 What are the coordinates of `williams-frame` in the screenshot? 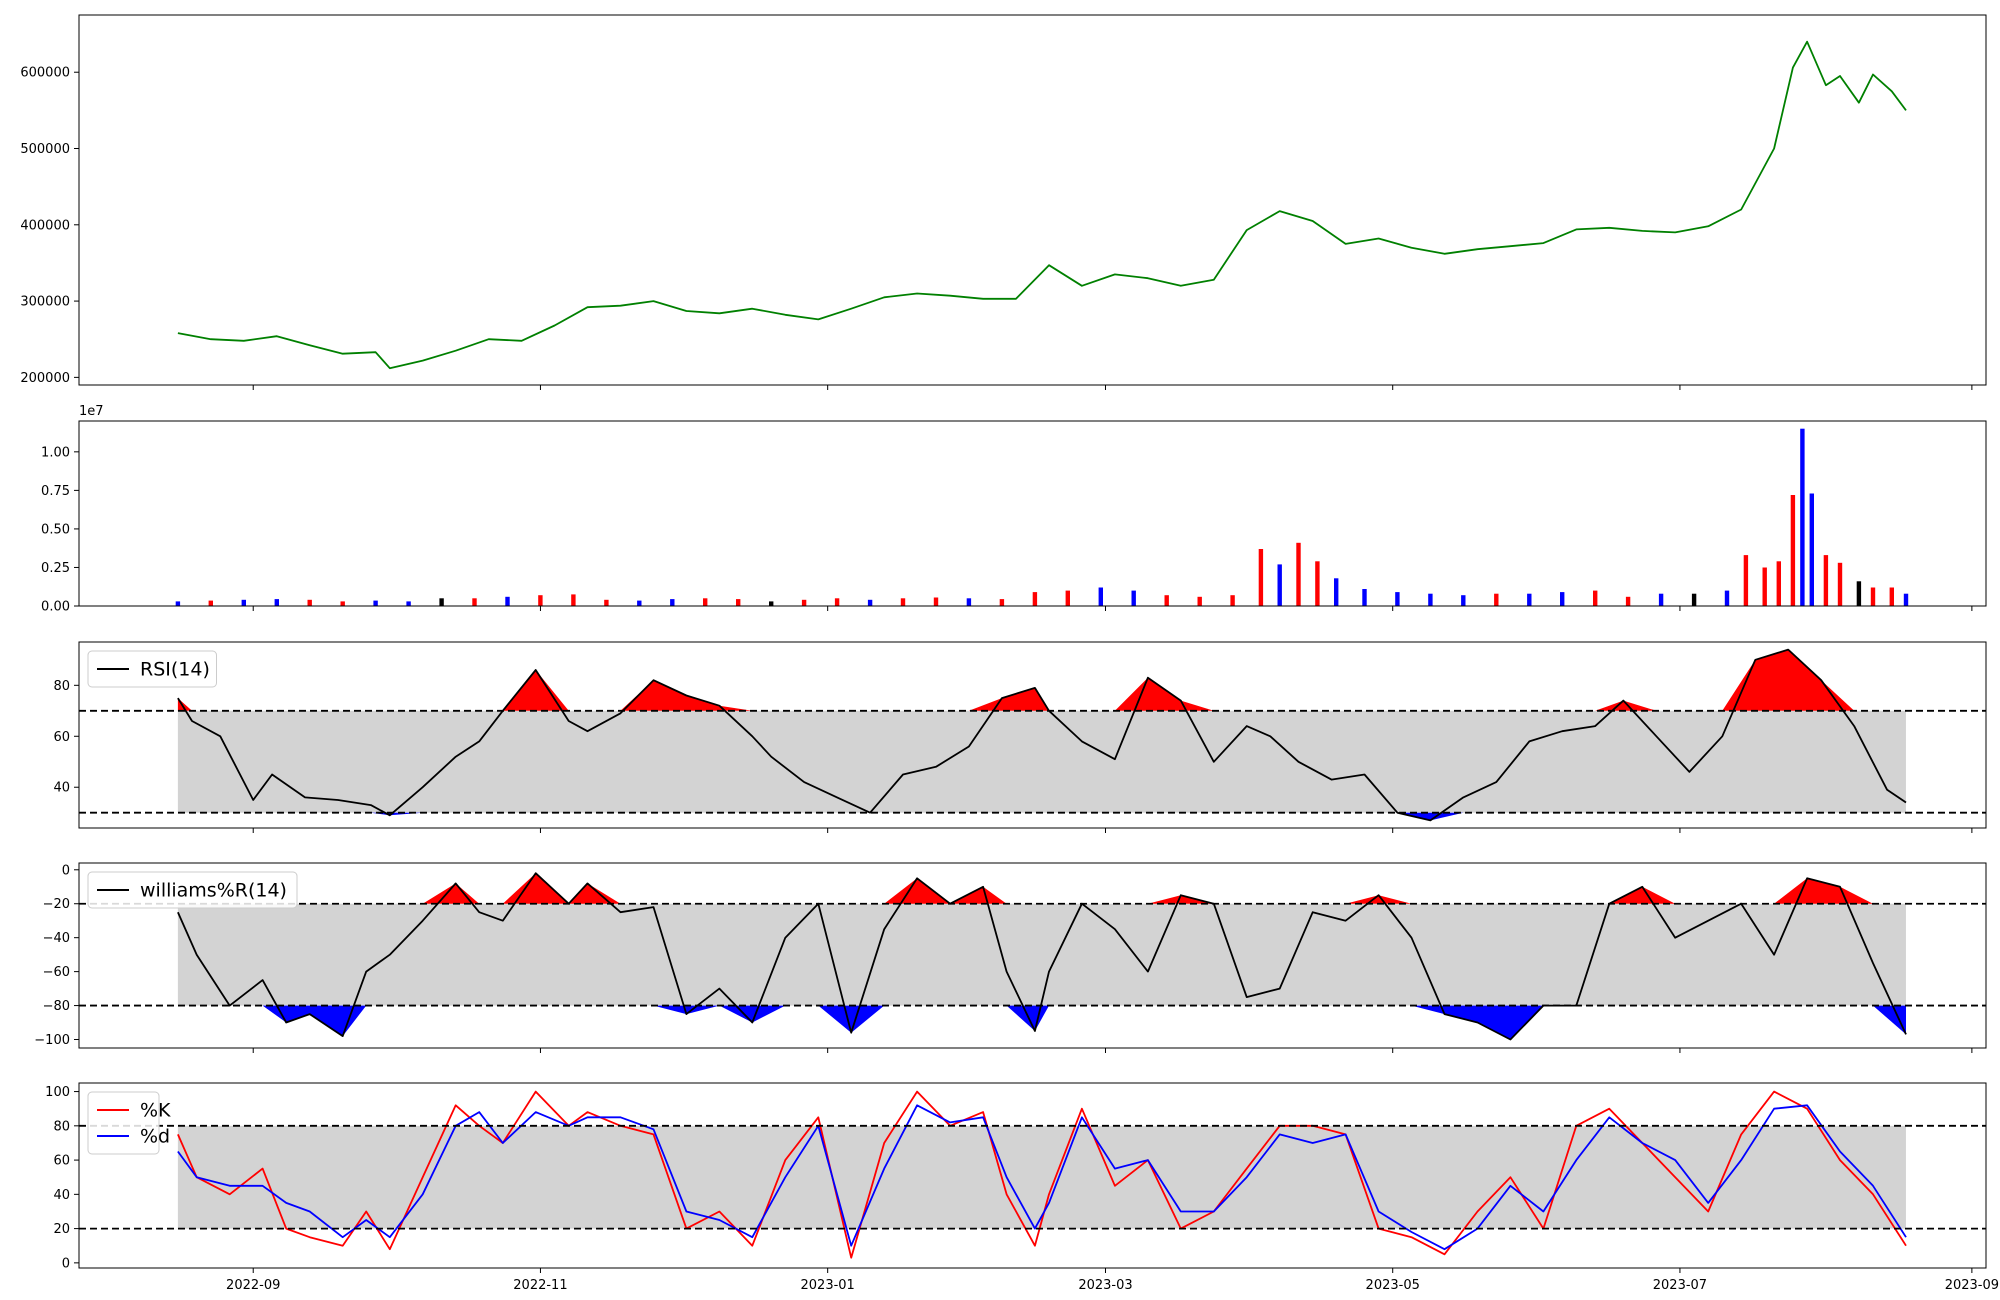 It's located at (1032, 955).